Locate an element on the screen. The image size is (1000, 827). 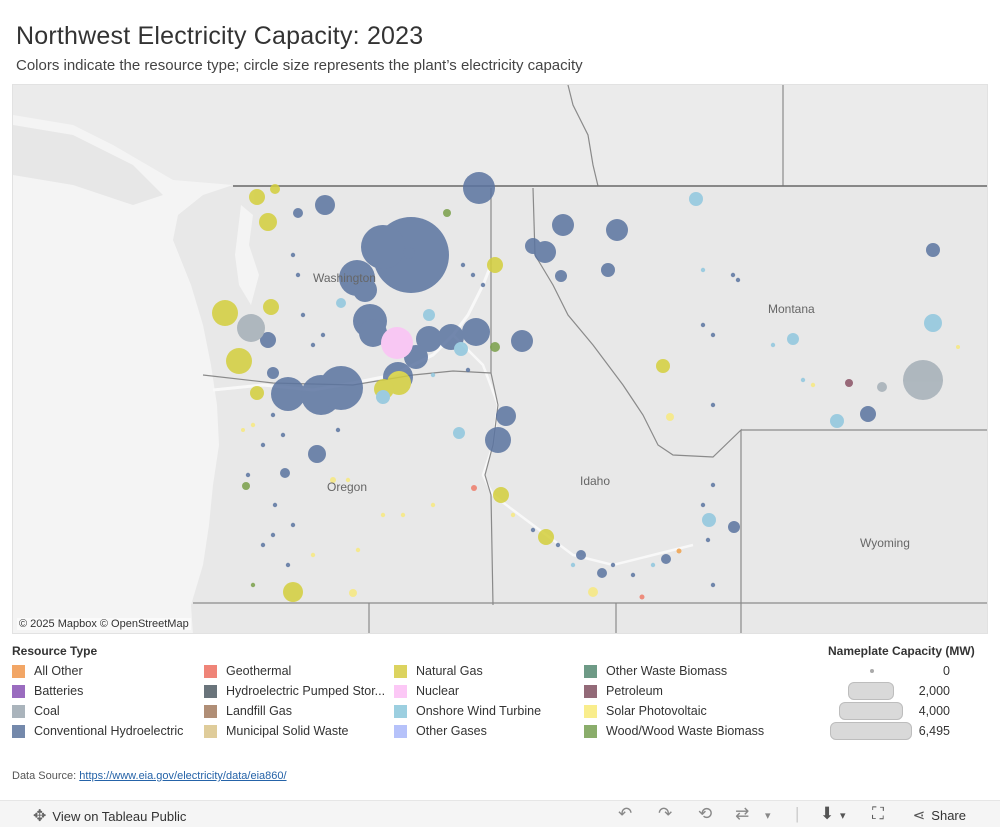
revert-icon: ⟲ is located at coordinates (705, 813).